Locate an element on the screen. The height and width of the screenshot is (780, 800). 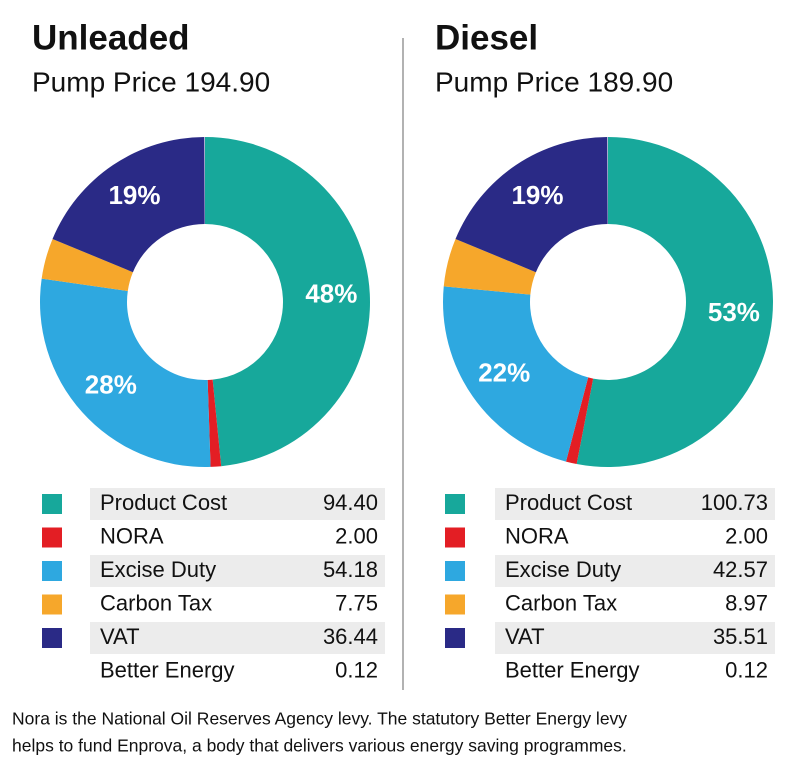
table-value: 7.75 is located at coordinates (356, 602).